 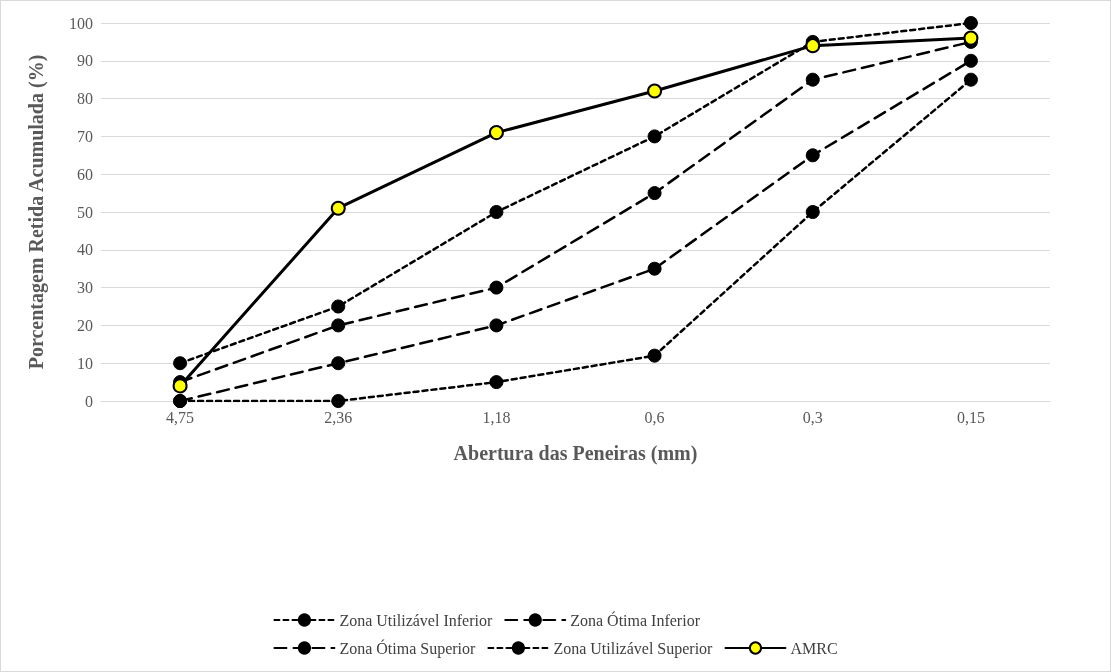 I want to click on legend-label: Zona Ótima Superior, so click(x=408, y=648).